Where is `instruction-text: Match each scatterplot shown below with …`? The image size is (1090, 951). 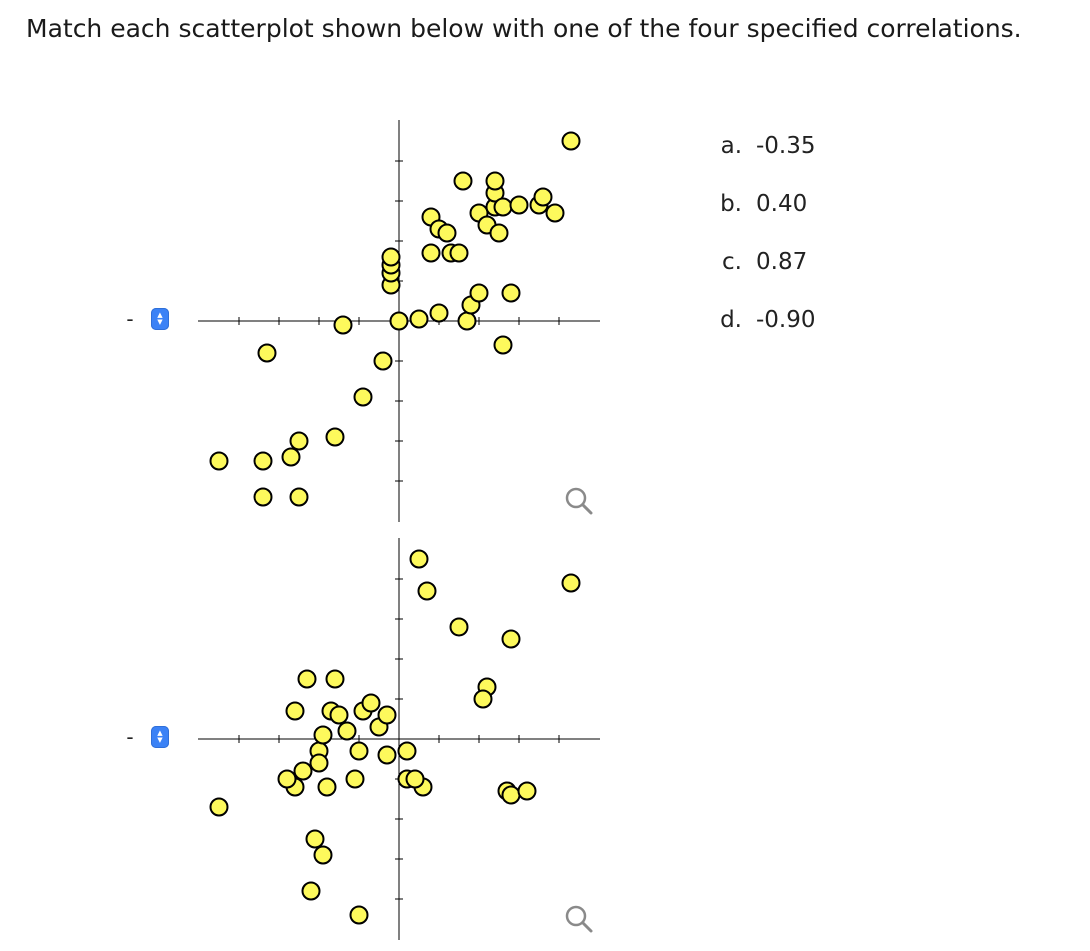
instruction-text: Match each scatterplot shown below with … is located at coordinates (524, 28).